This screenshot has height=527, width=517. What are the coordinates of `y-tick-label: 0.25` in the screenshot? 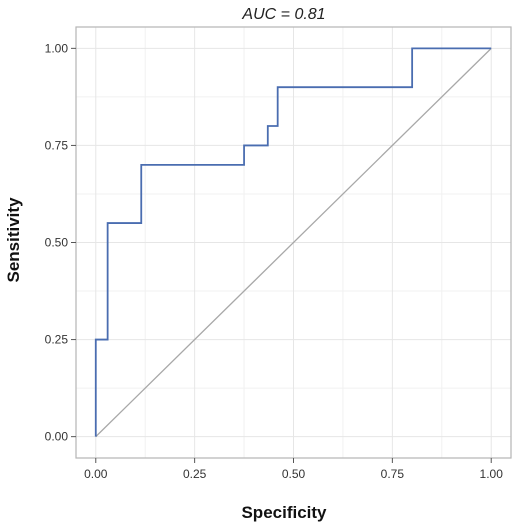 It's located at (57, 340).